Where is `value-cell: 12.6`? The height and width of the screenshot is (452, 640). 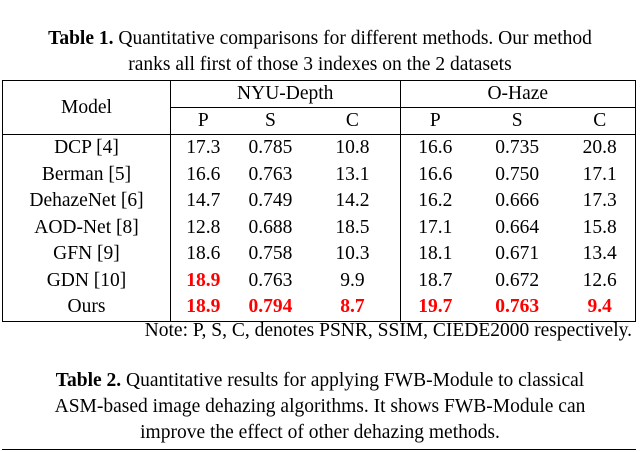
value-cell: 12.6 is located at coordinates (600, 280).